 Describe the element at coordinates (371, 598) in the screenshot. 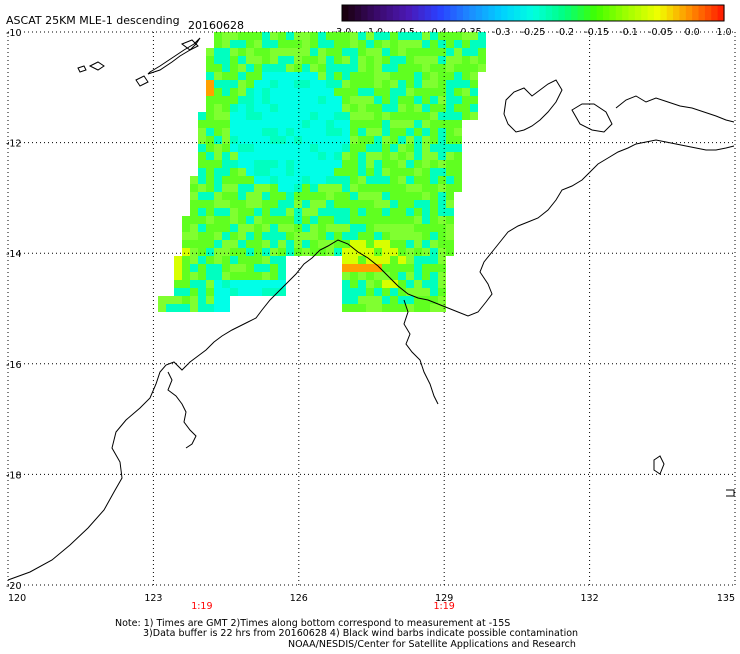

I see `lon-labels: 120 123 126 129 132 135` at that location.